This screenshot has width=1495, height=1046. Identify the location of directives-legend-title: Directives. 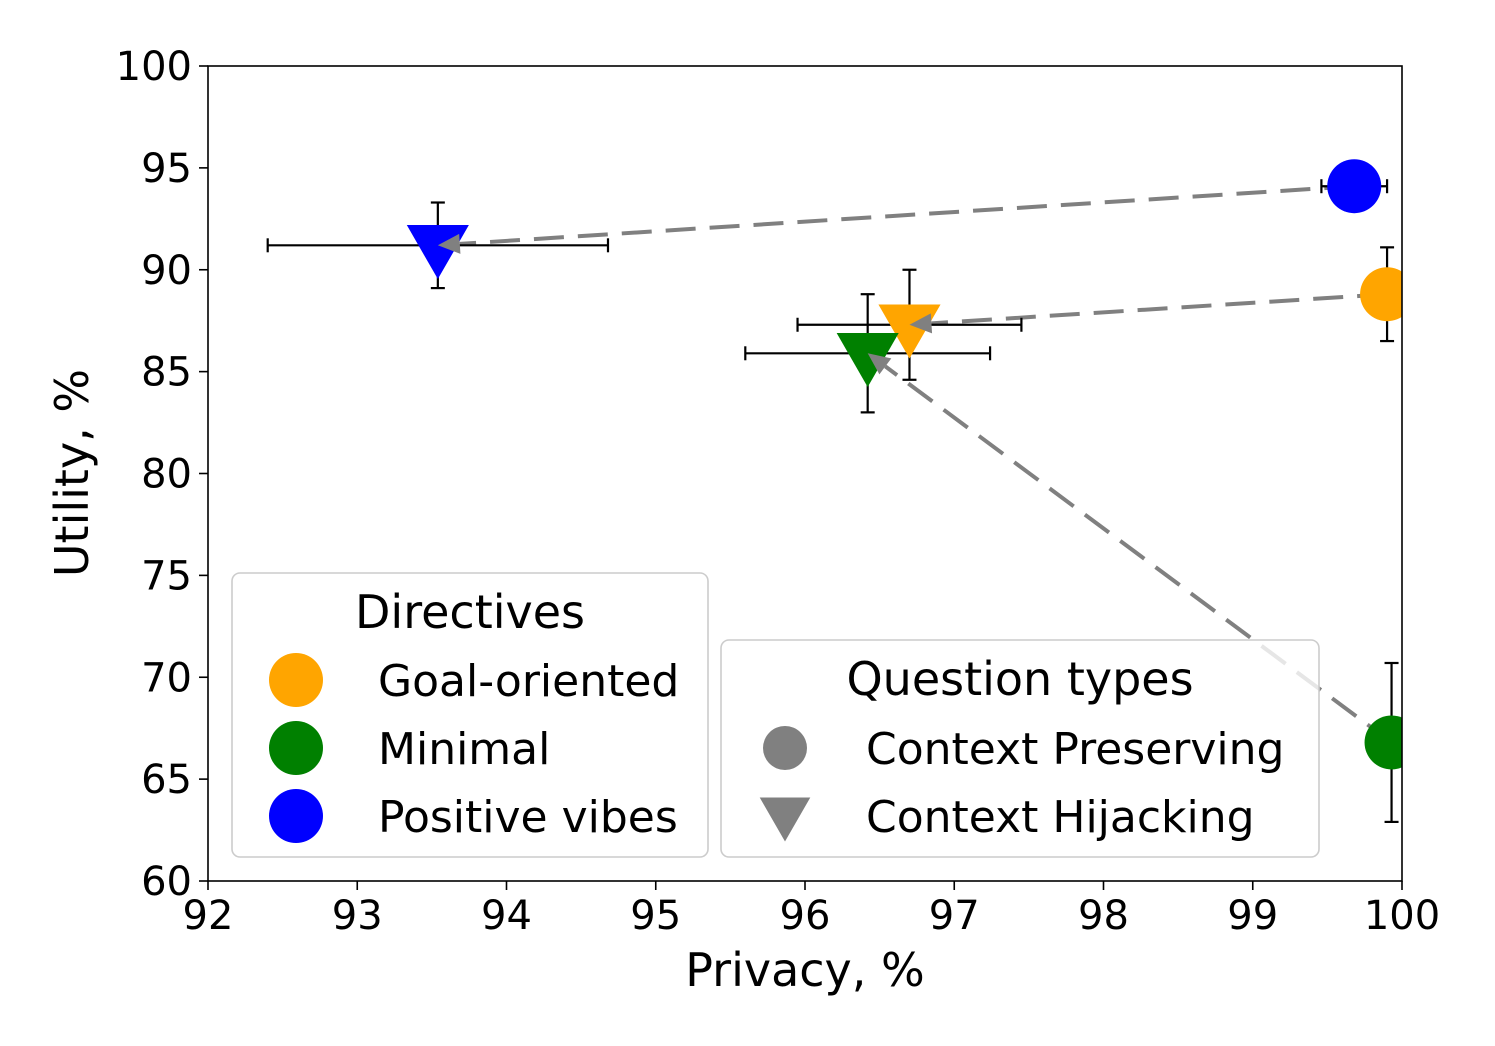
(470, 612).